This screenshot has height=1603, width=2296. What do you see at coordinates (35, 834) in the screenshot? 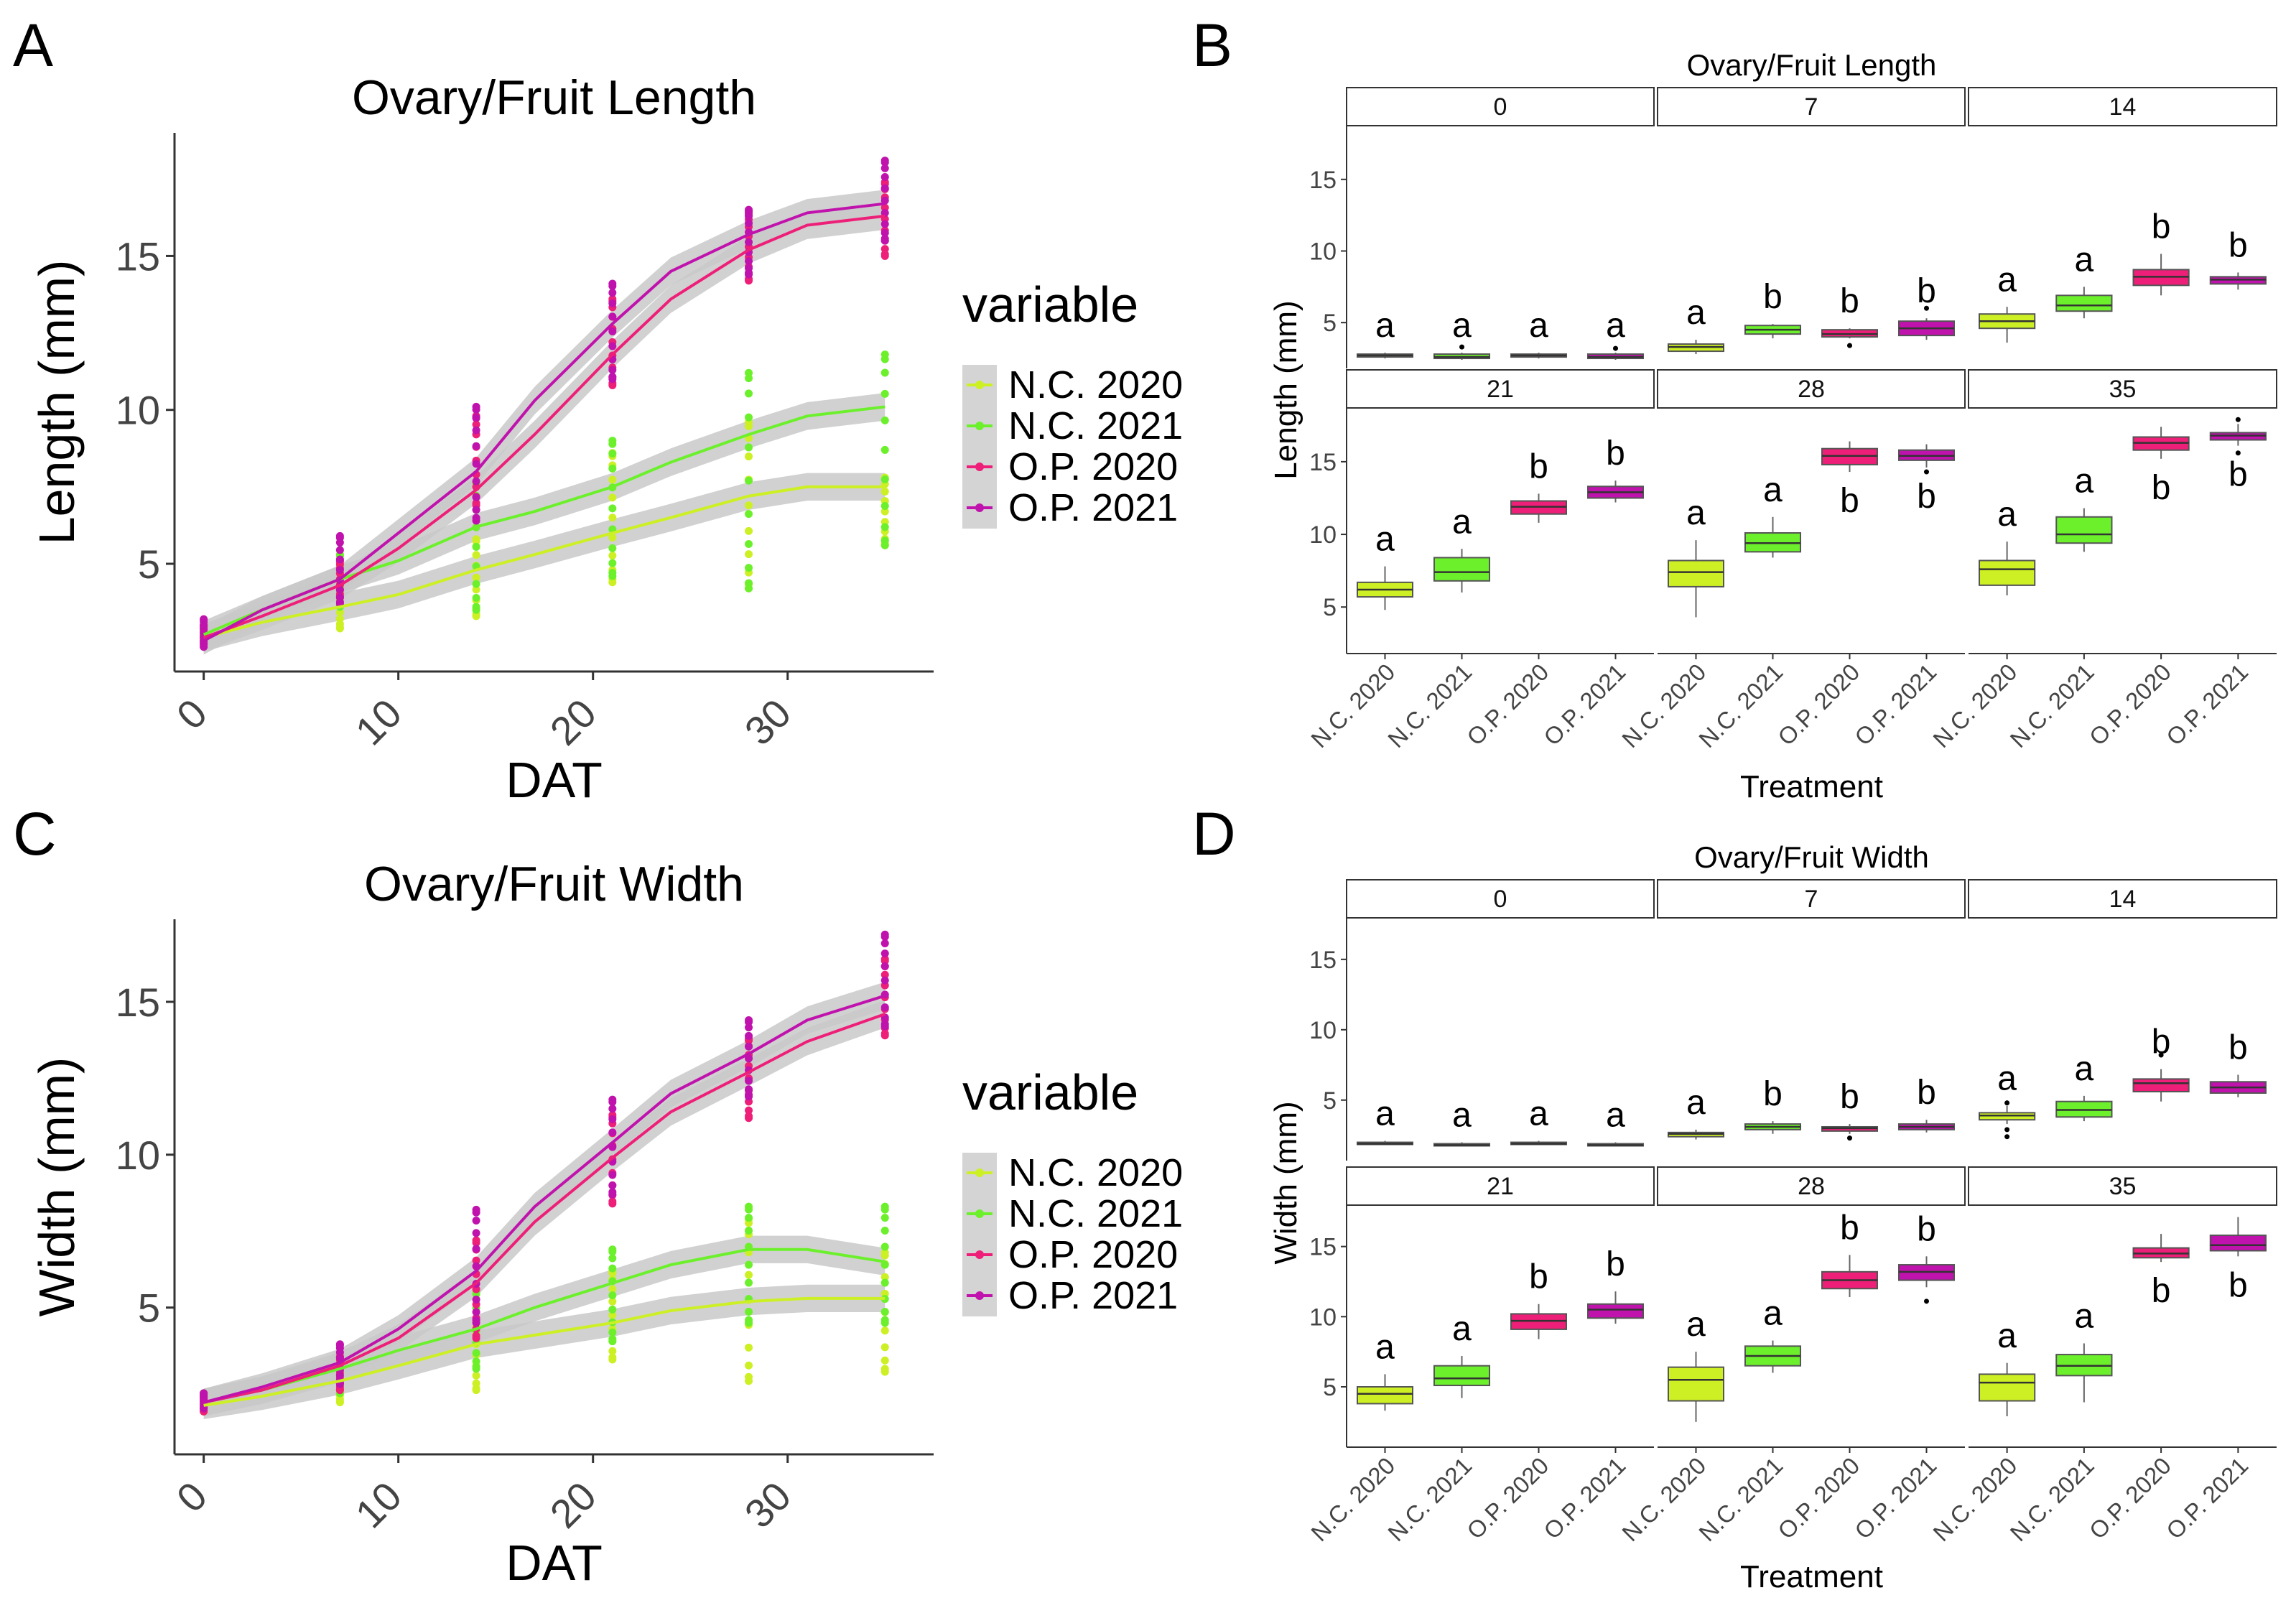
I see `panel-label-c: C` at bounding box center [35, 834].